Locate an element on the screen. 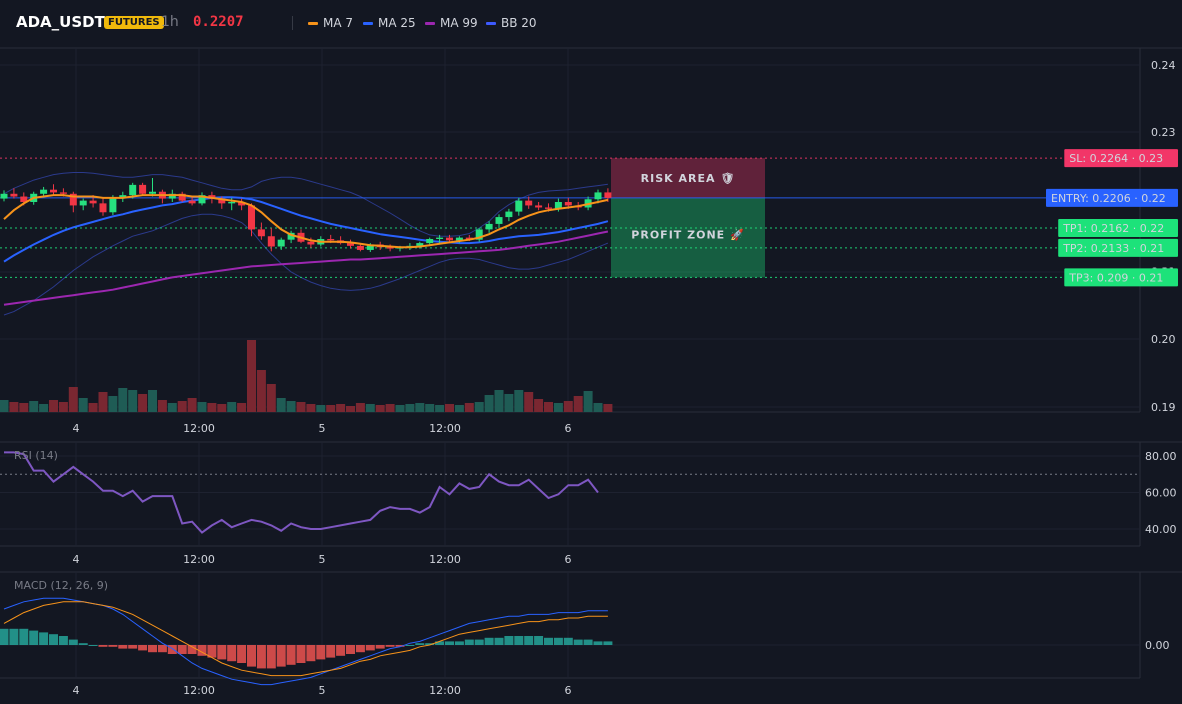 The image size is (1182, 704). symbol-name: ADA_USDT is located at coordinates (60, 22).